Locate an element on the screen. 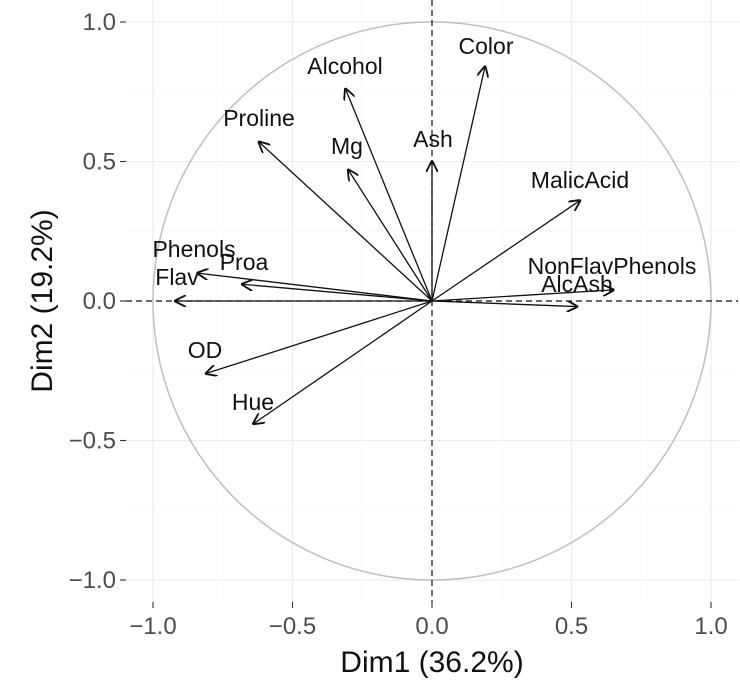 The height and width of the screenshot is (688, 740). arrow-proline is located at coordinates (346, 222).